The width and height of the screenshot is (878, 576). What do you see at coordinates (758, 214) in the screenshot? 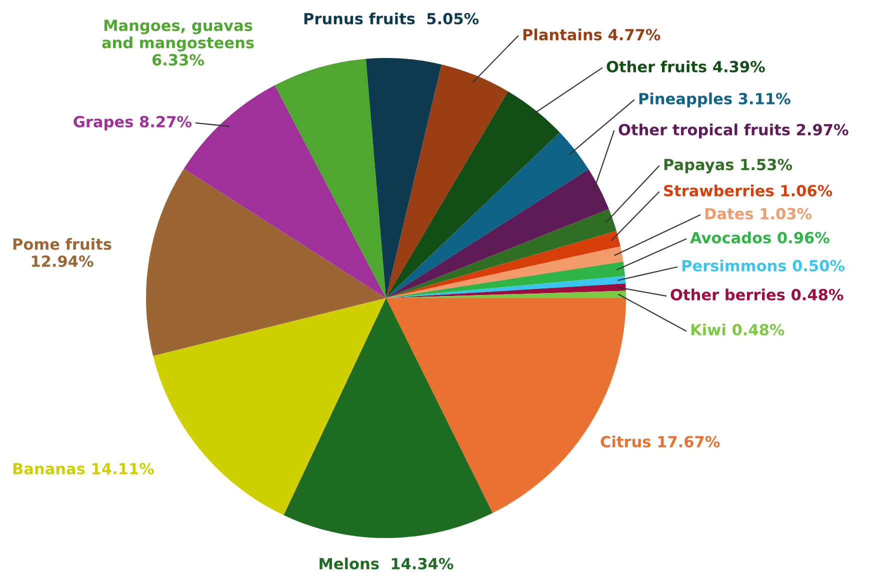
I see `slice-label: Dates 1.03%` at bounding box center [758, 214].